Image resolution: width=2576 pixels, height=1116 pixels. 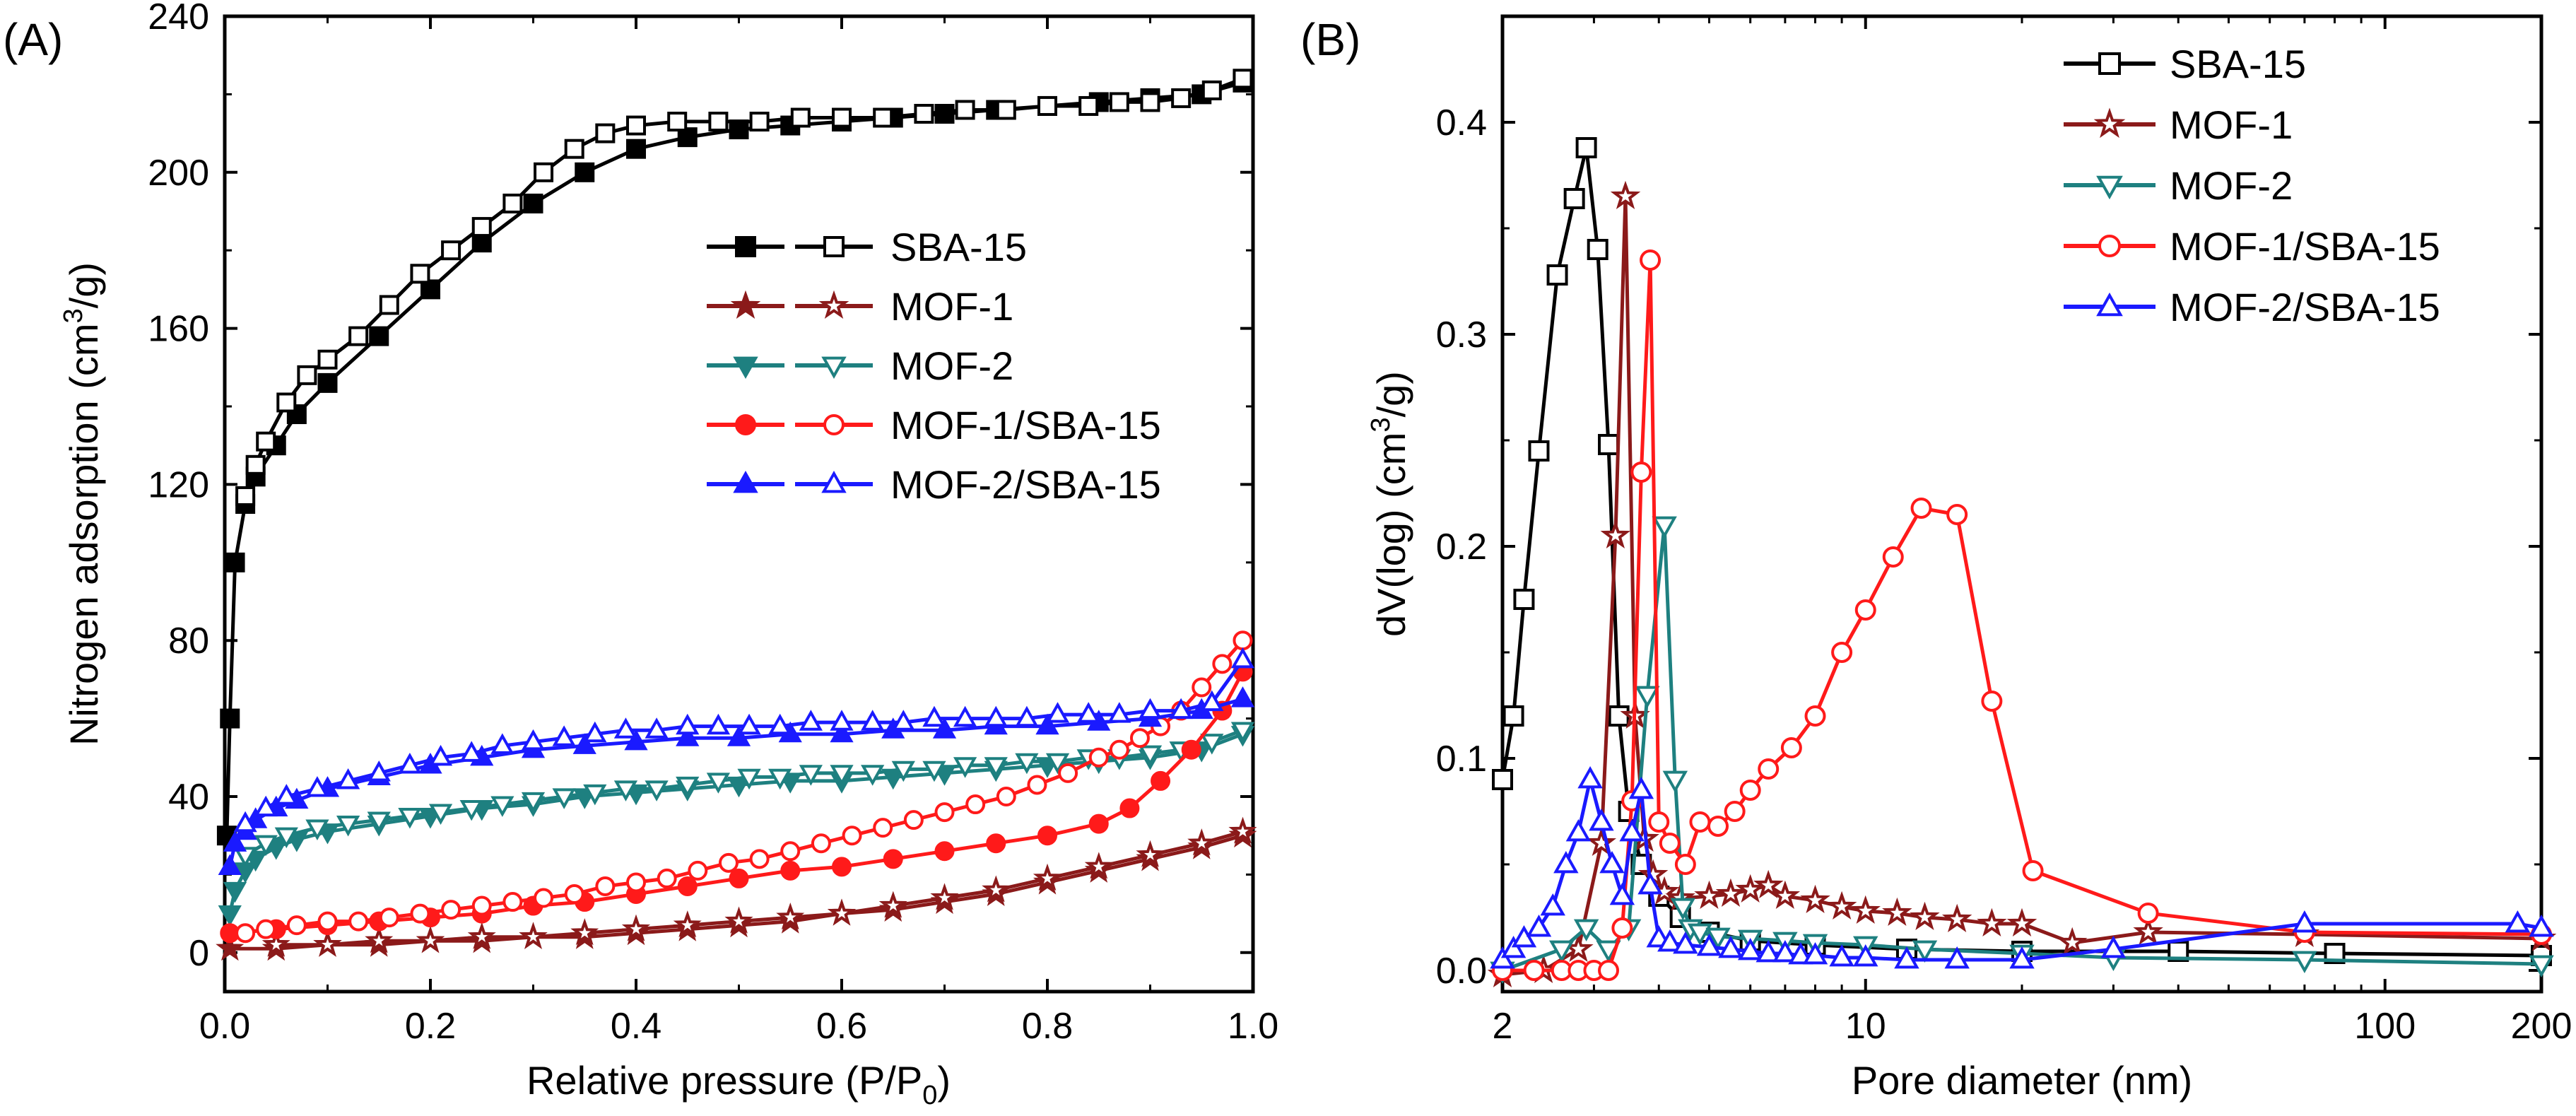 I want to click on desorption-line, so click(x=744, y=742).